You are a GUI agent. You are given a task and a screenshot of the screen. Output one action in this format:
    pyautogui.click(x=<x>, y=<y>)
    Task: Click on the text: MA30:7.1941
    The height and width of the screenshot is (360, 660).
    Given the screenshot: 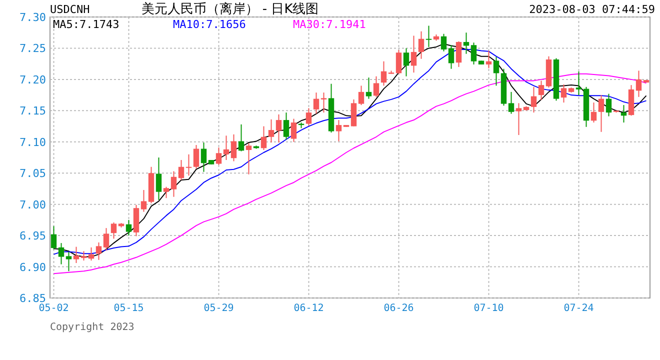 What is the action you would take?
    pyautogui.click(x=329, y=24)
    